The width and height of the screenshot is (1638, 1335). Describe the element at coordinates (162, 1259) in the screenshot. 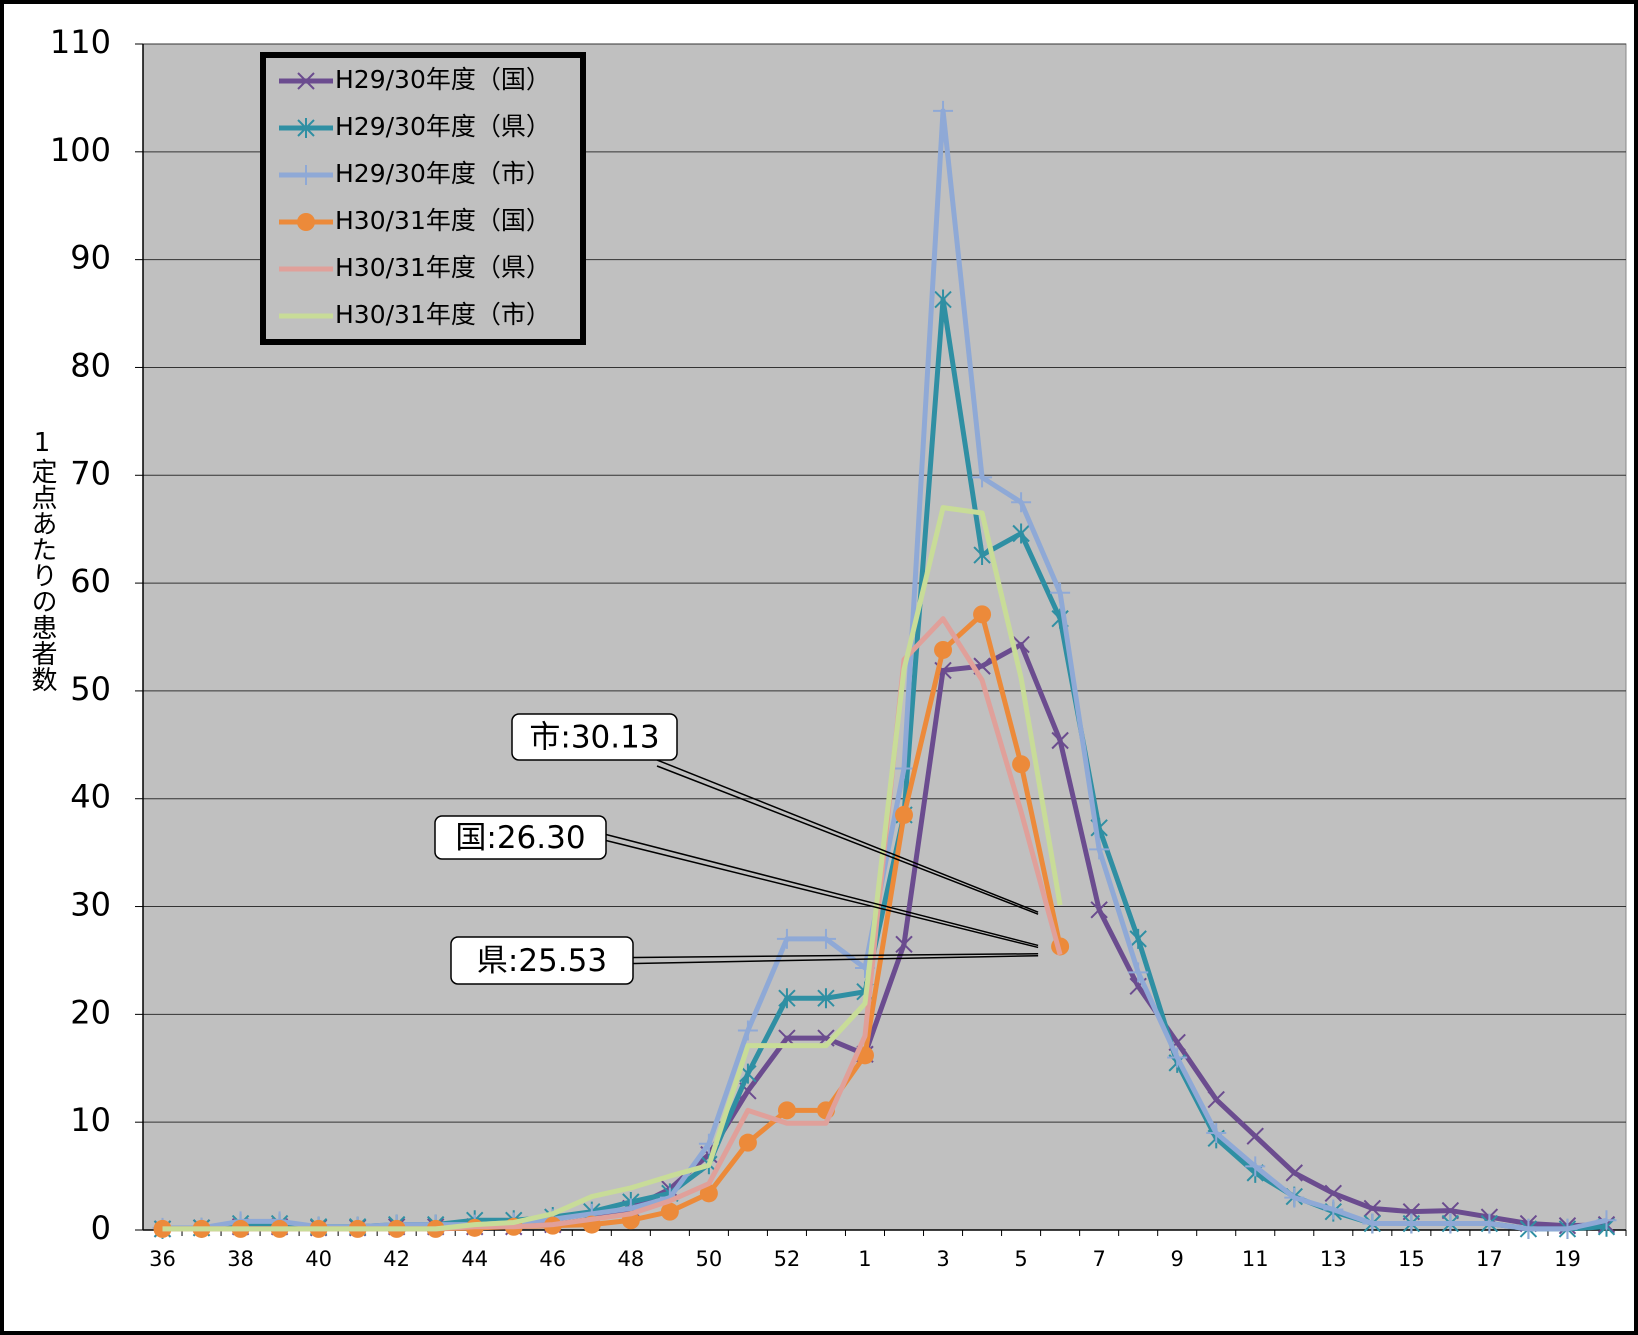

I see `x-tick-label: 36` at that location.